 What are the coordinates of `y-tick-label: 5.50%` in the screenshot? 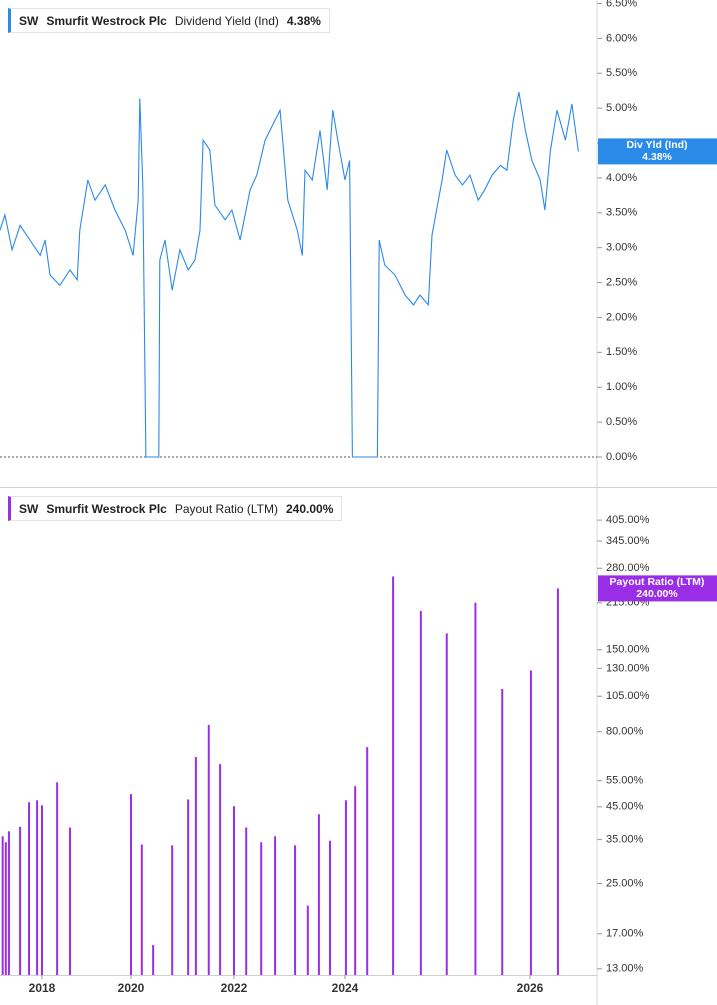 It's located at (621, 73).